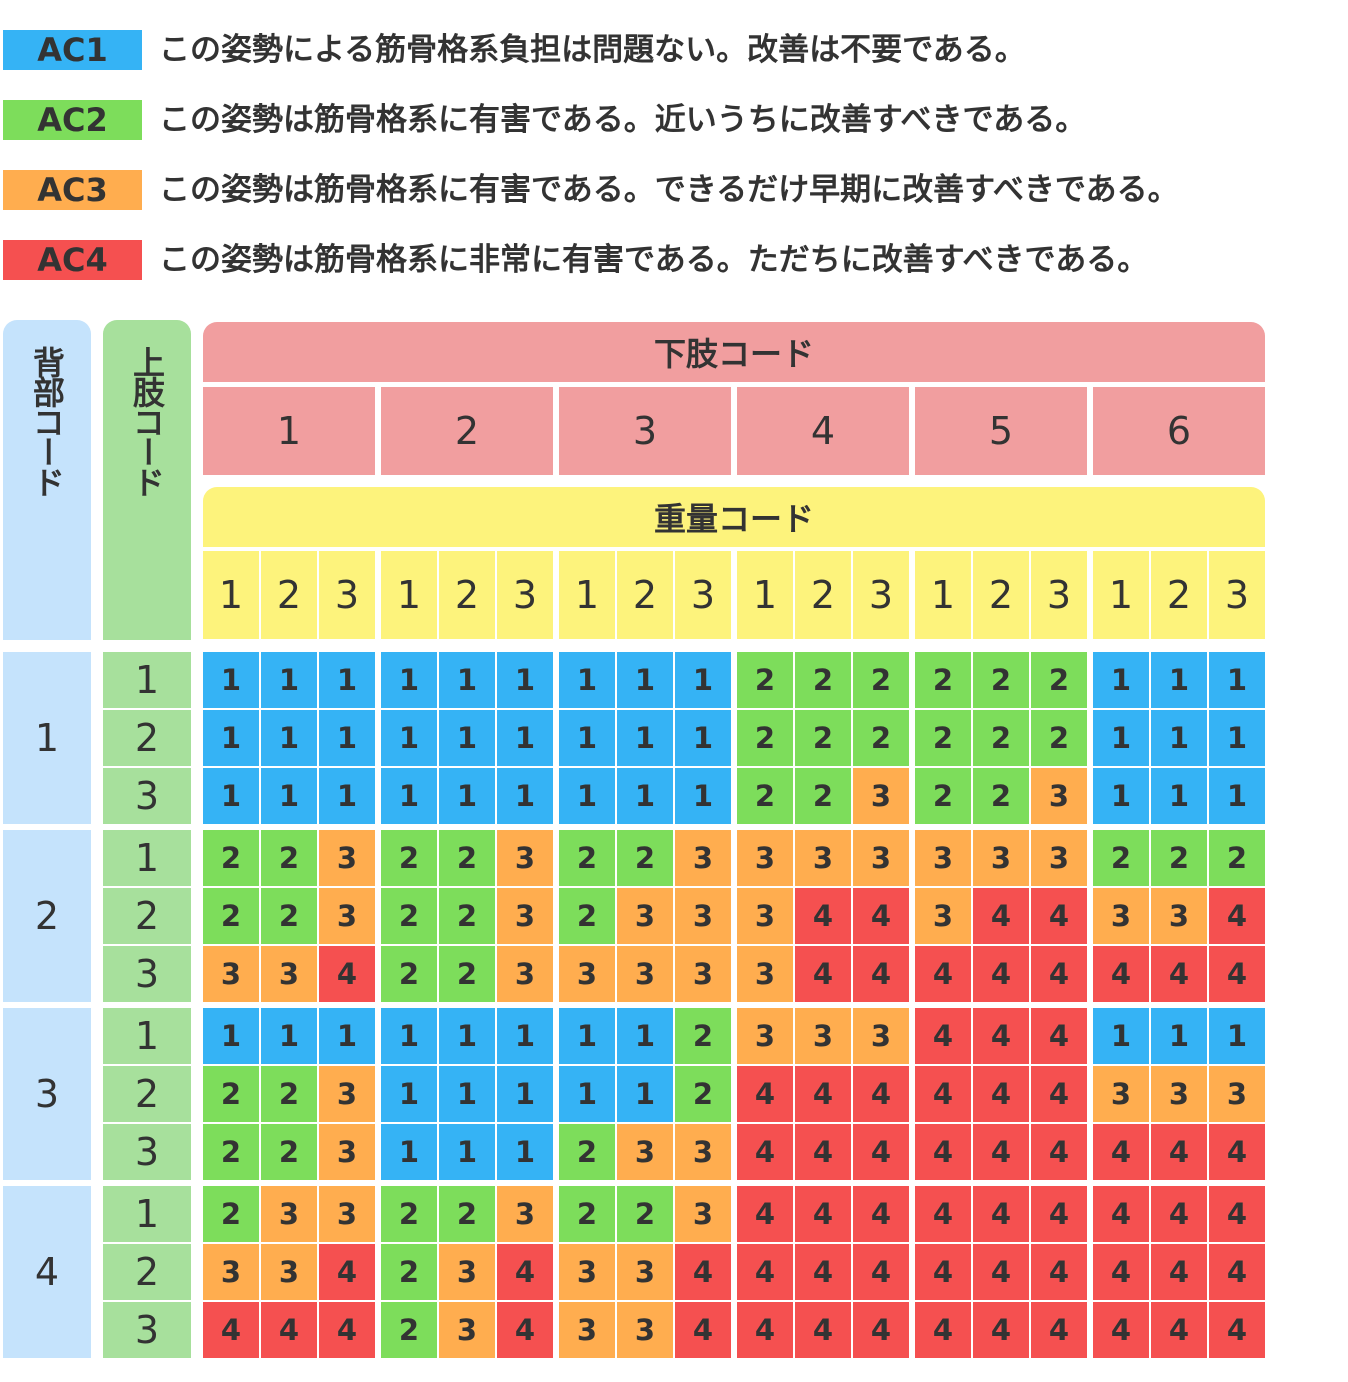  What do you see at coordinates (47, 738) in the screenshot?
I see `back-code-1: 1` at bounding box center [47, 738].